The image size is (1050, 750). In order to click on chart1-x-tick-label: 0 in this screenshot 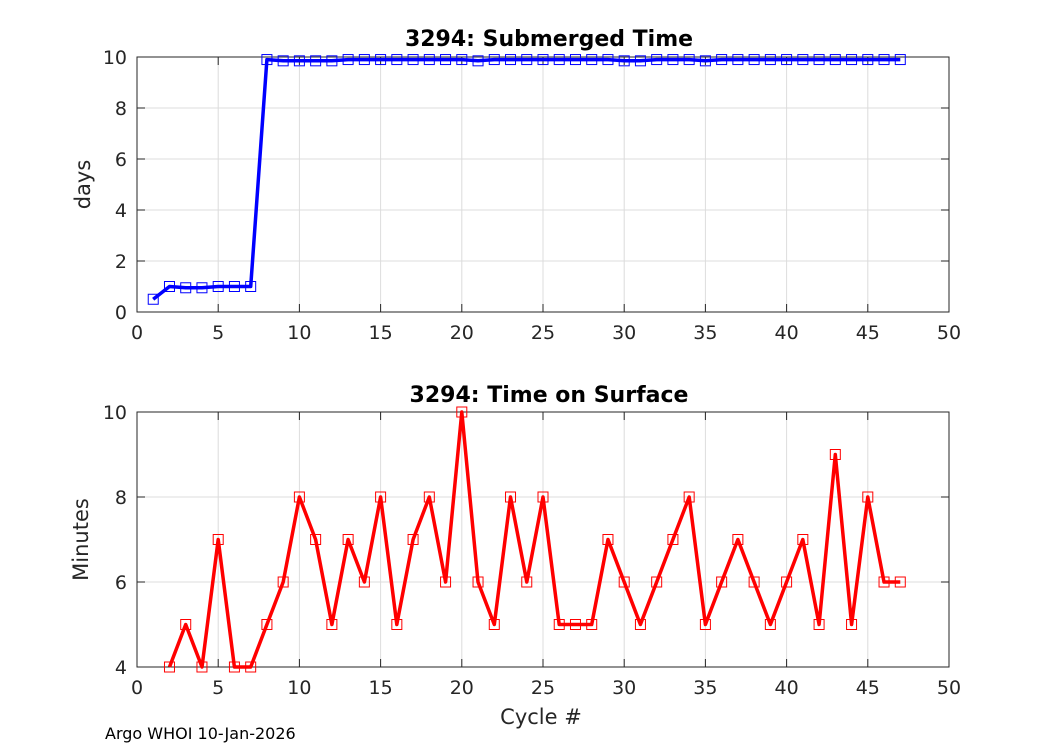, I will do `click(137, 333)`.